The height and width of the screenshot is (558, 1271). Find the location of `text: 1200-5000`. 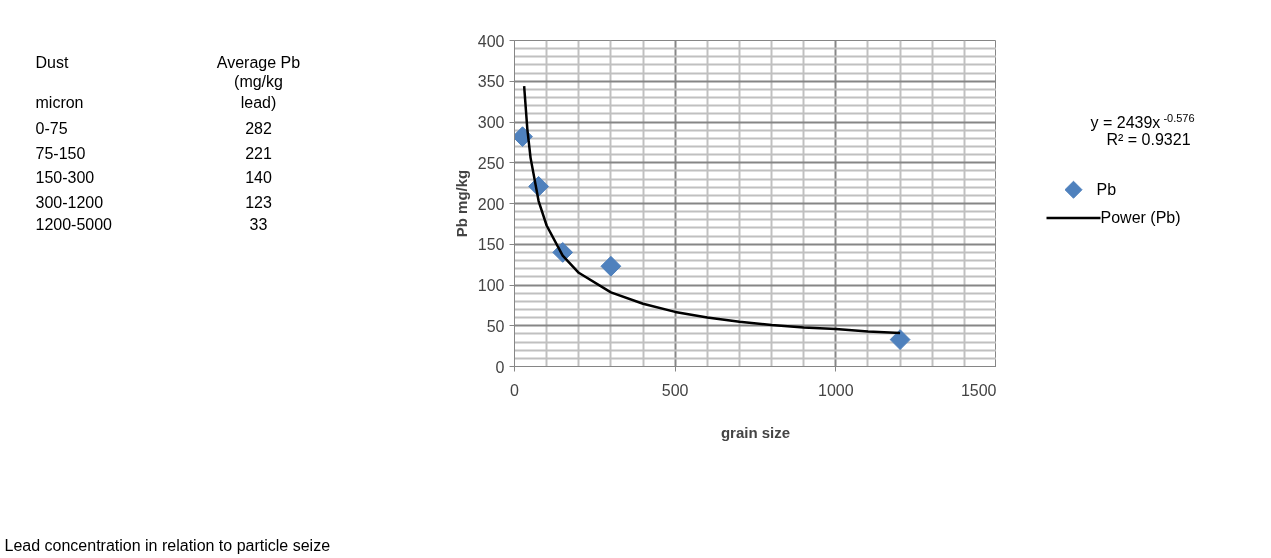

text: 1200-5000 is located at coordinates (74, 224).